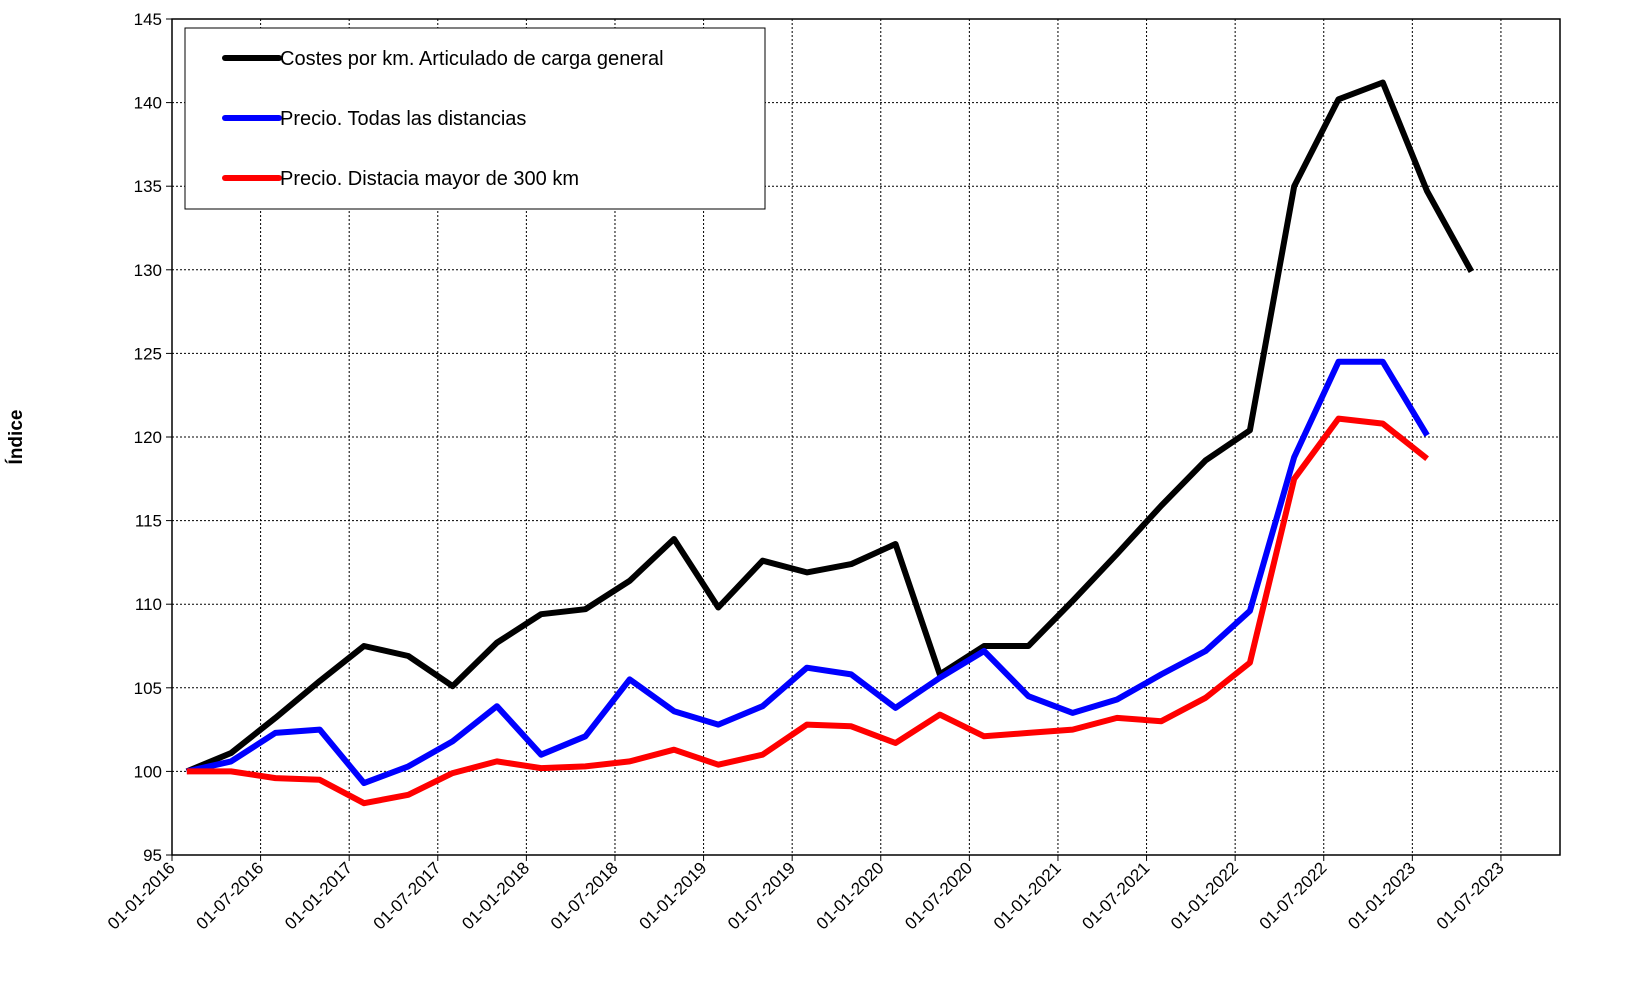 The image size is (1633, 1008). I want to click on x-tick-label: 01-01-2022, so click(1204, 895).